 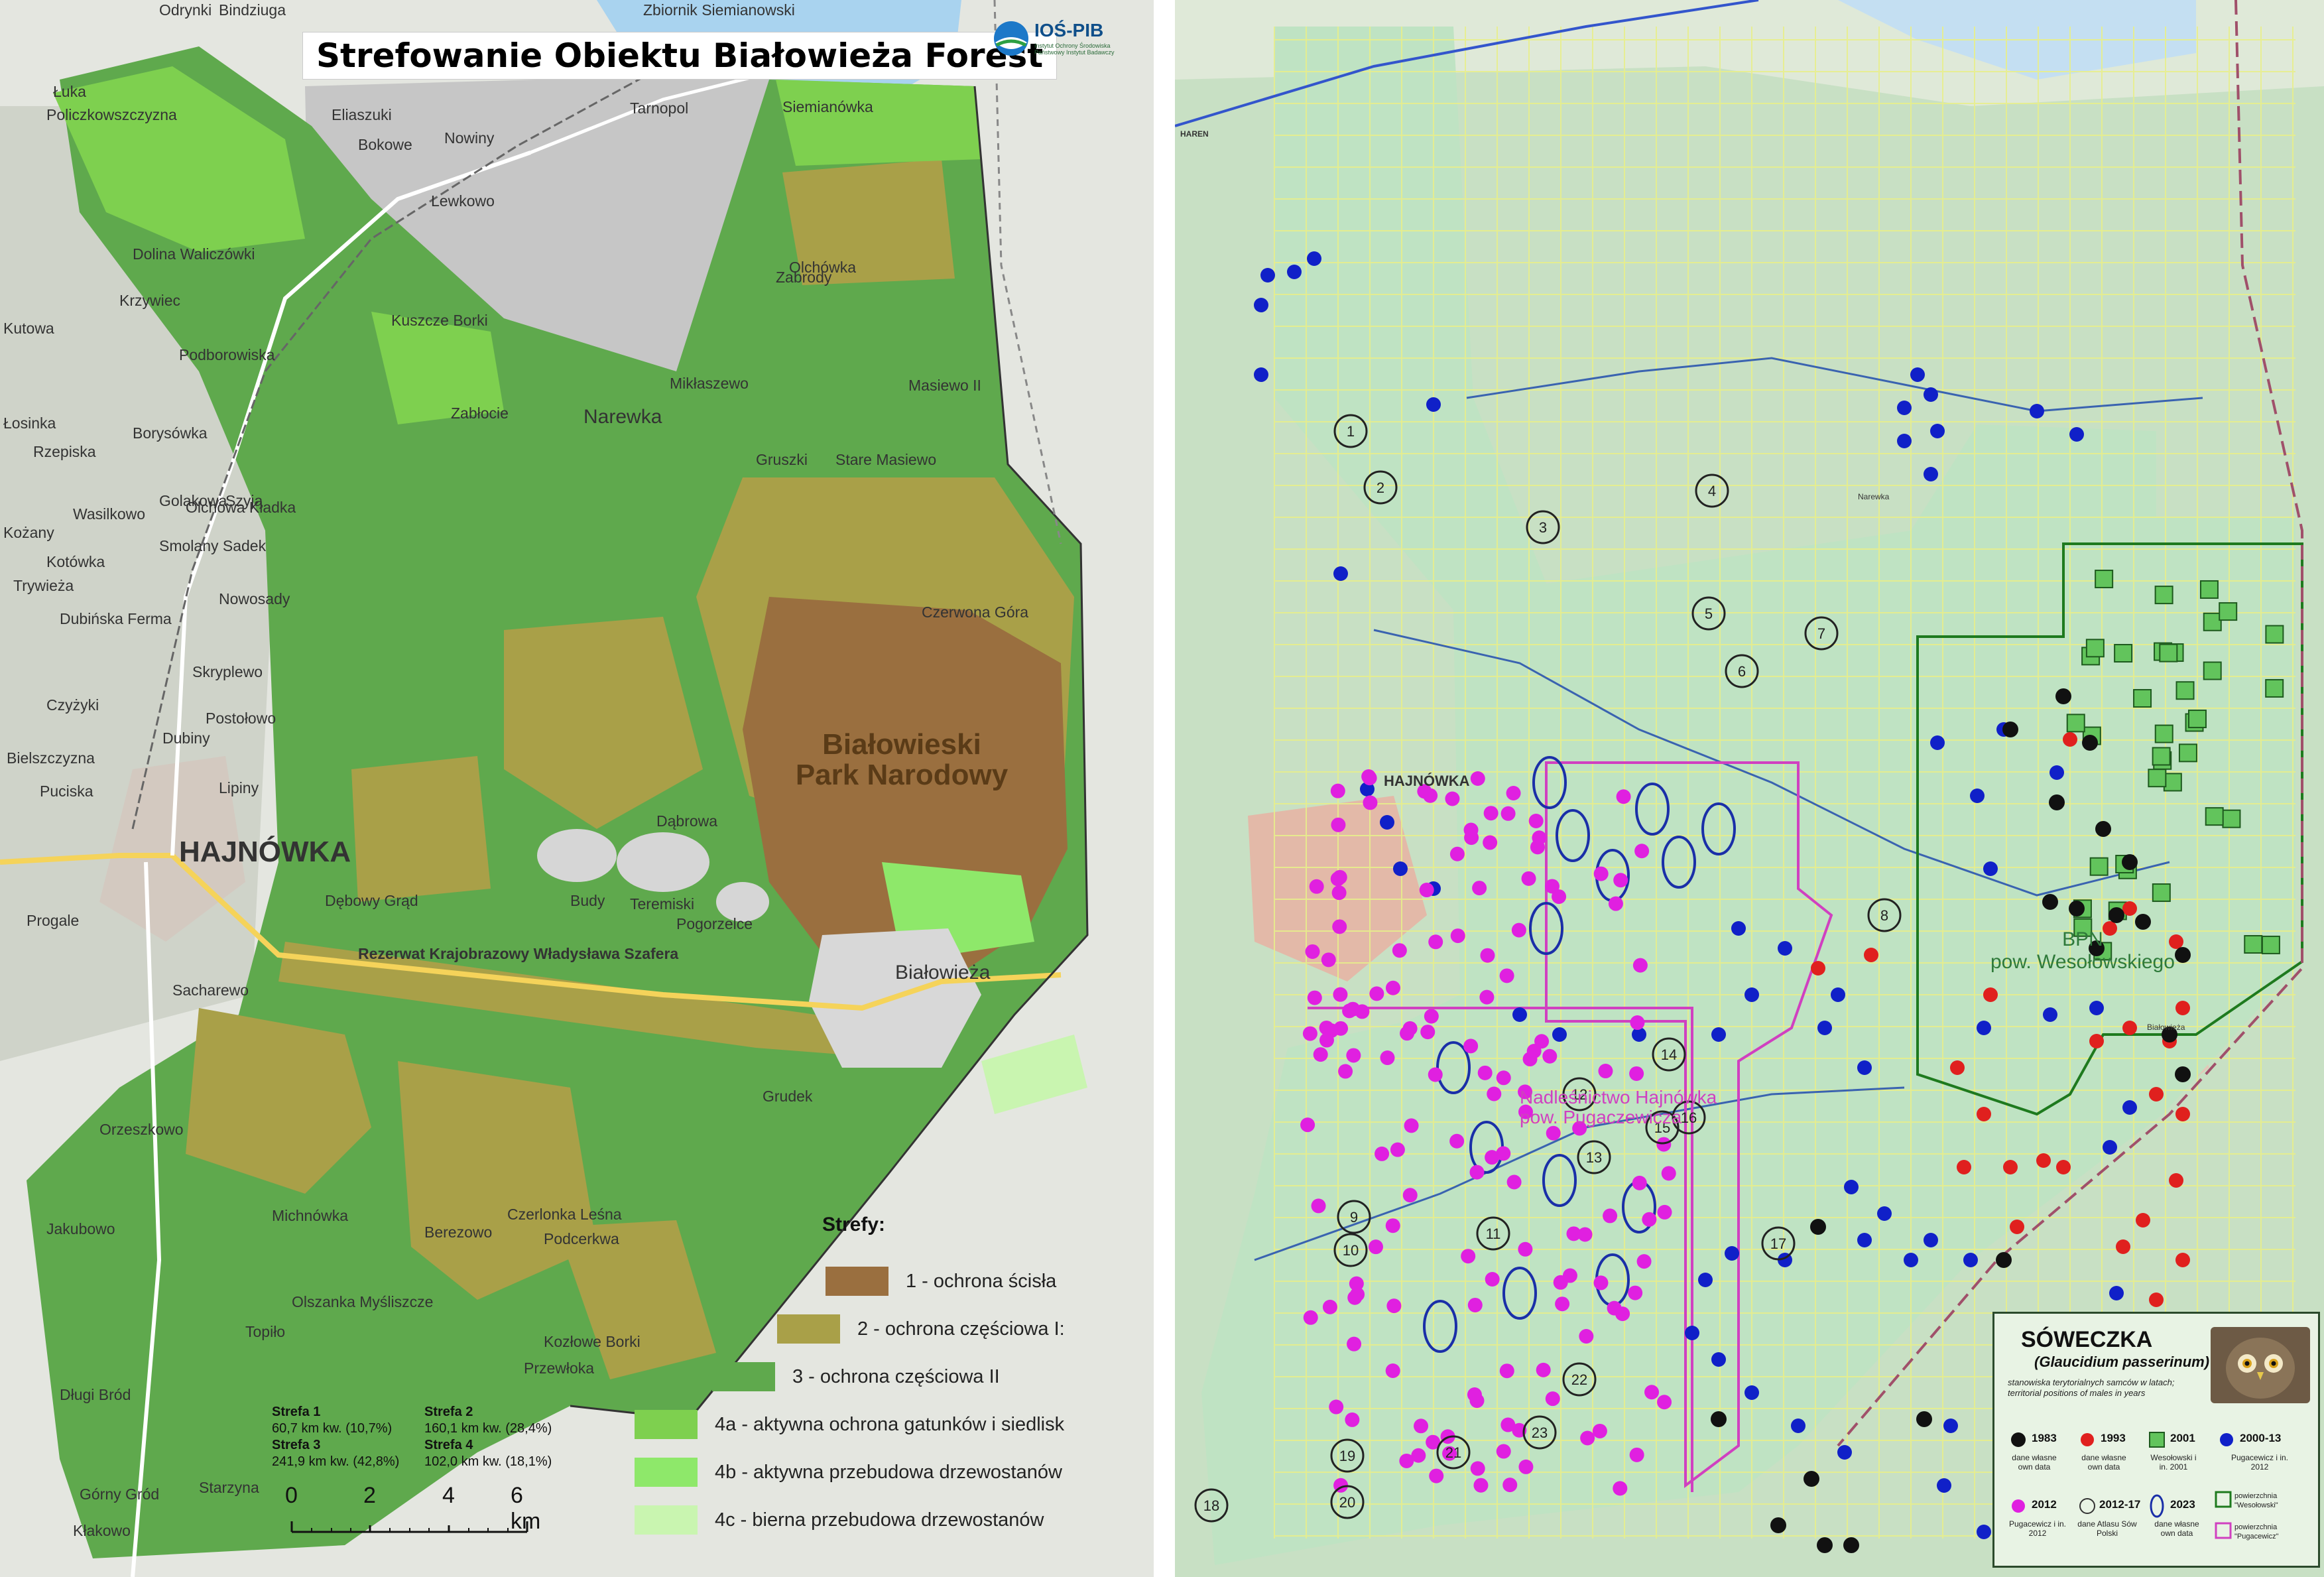 What do you see at coordinates (587, 900) in the screenshot?
I see `place-label: Budy` at bounding box center [587, 900].